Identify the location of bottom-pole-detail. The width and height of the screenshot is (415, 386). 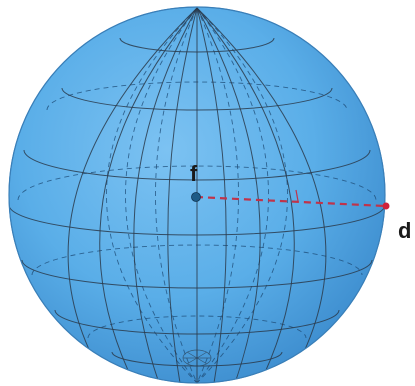
(197, 358).